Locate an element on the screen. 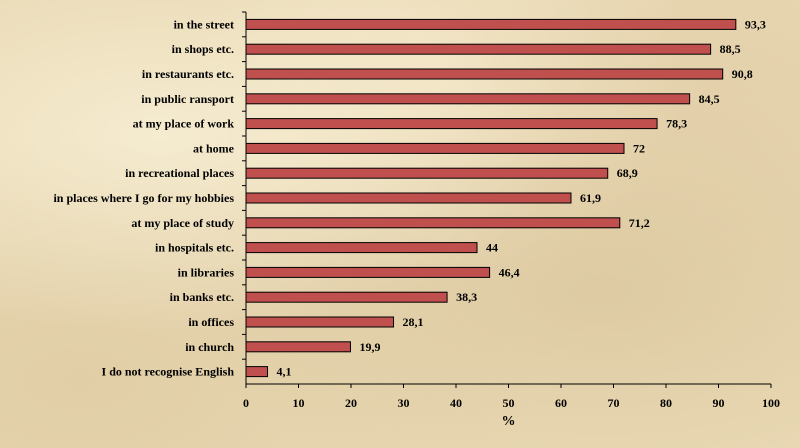  category-label: in banks etc. is located at coordinates (202, 297).